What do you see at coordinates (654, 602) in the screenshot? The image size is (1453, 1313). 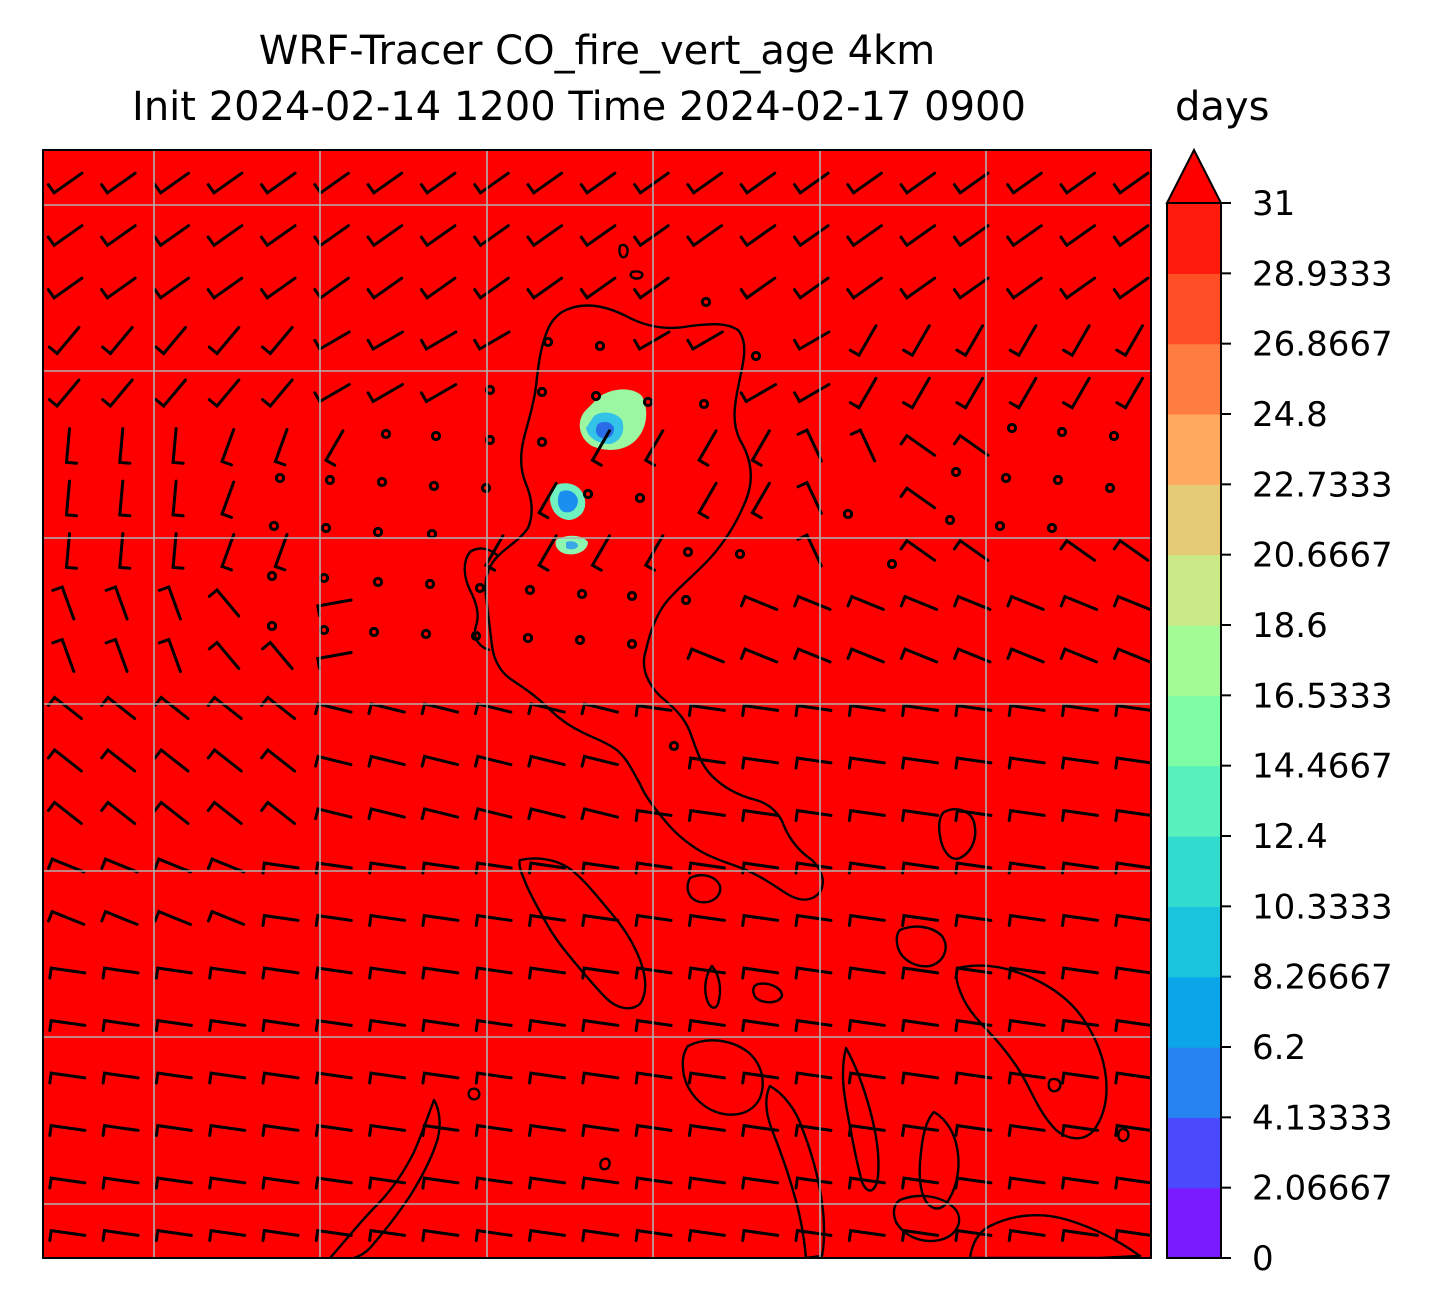 I see `coastline-luzon` at bounding box center [654, 602].